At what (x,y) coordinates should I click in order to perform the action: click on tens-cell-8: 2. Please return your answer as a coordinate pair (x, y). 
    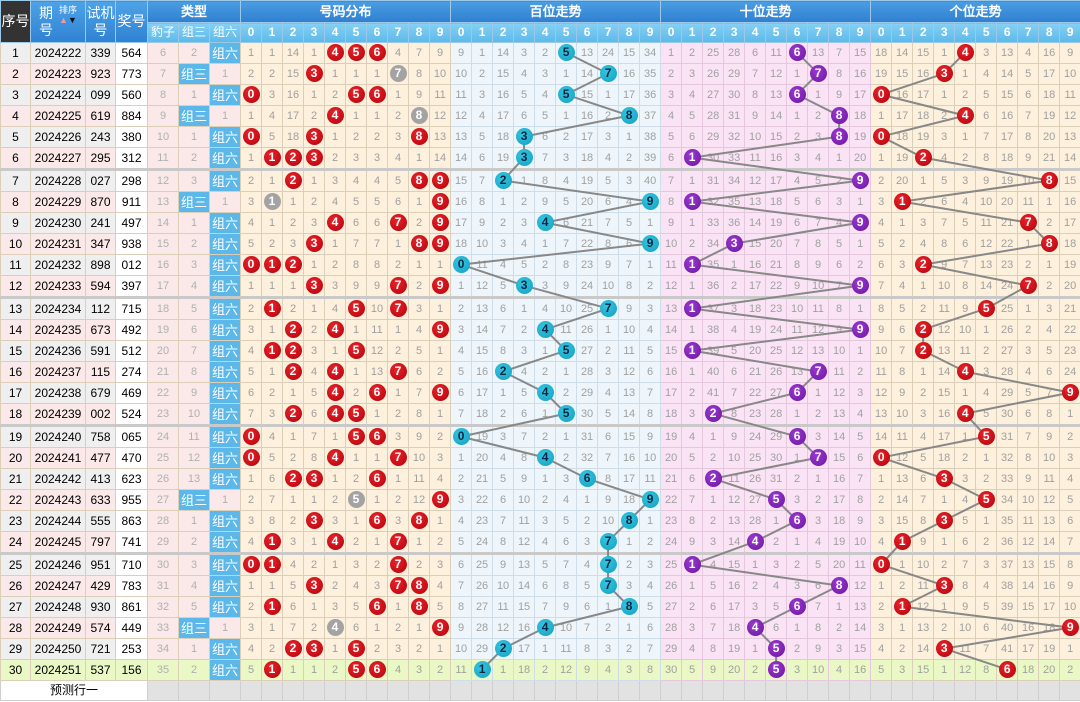
    Looking at the image, I should click on (839, 628).